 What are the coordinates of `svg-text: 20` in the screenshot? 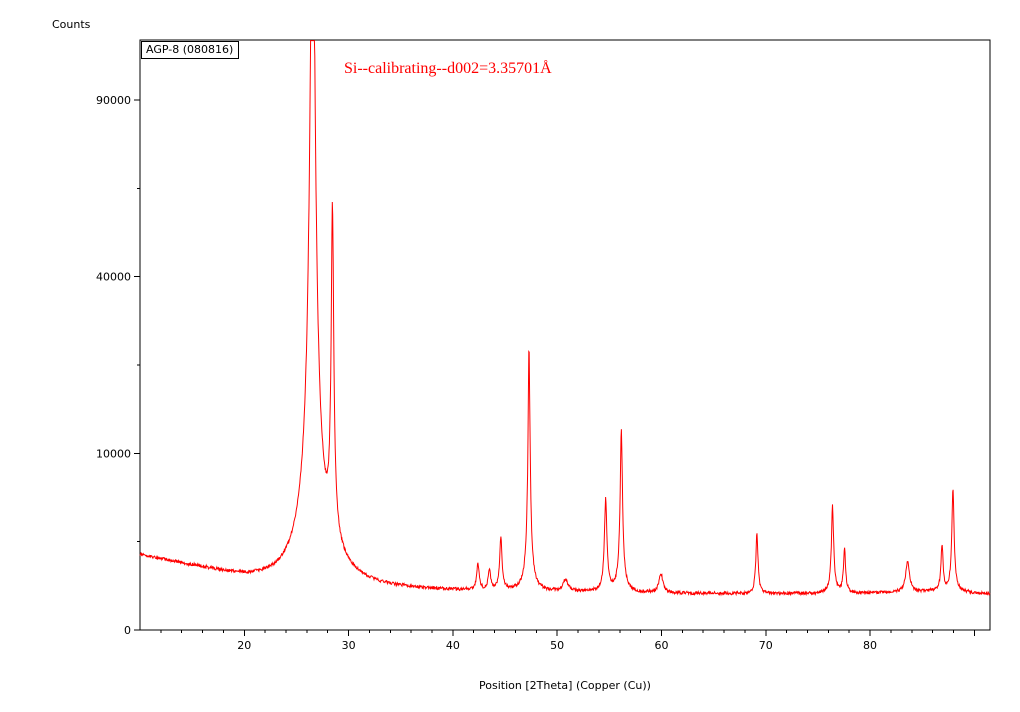 It's located at (244, 645).